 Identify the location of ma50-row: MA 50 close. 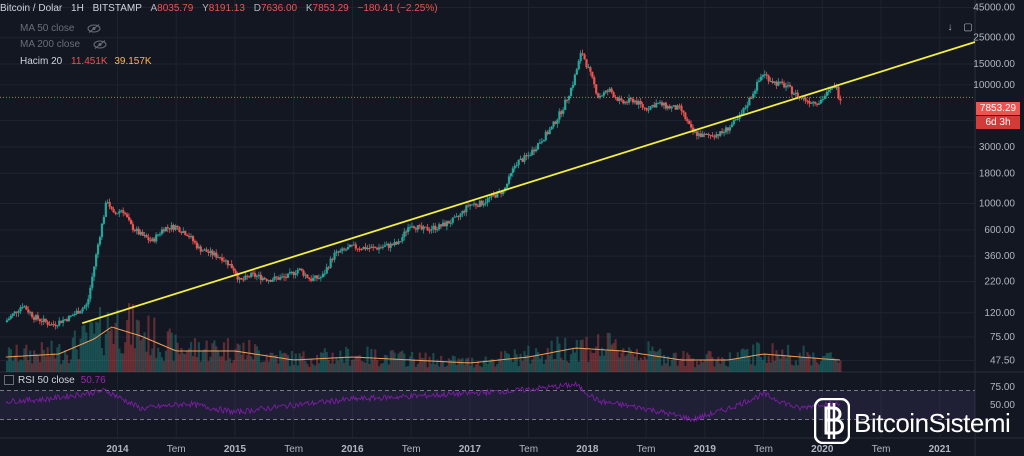
(50, 29).